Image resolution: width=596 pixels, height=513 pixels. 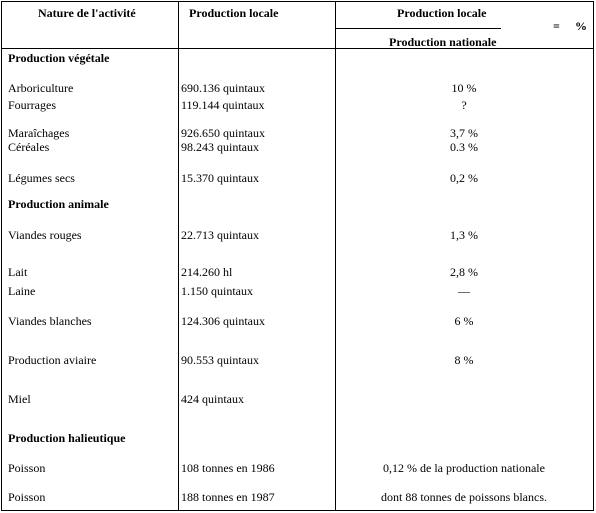 What do you see at coordinates (443, 42) in the screenshot?
I see `header-ratio-denominator: Production nationale` at bounding box center [443, 42].